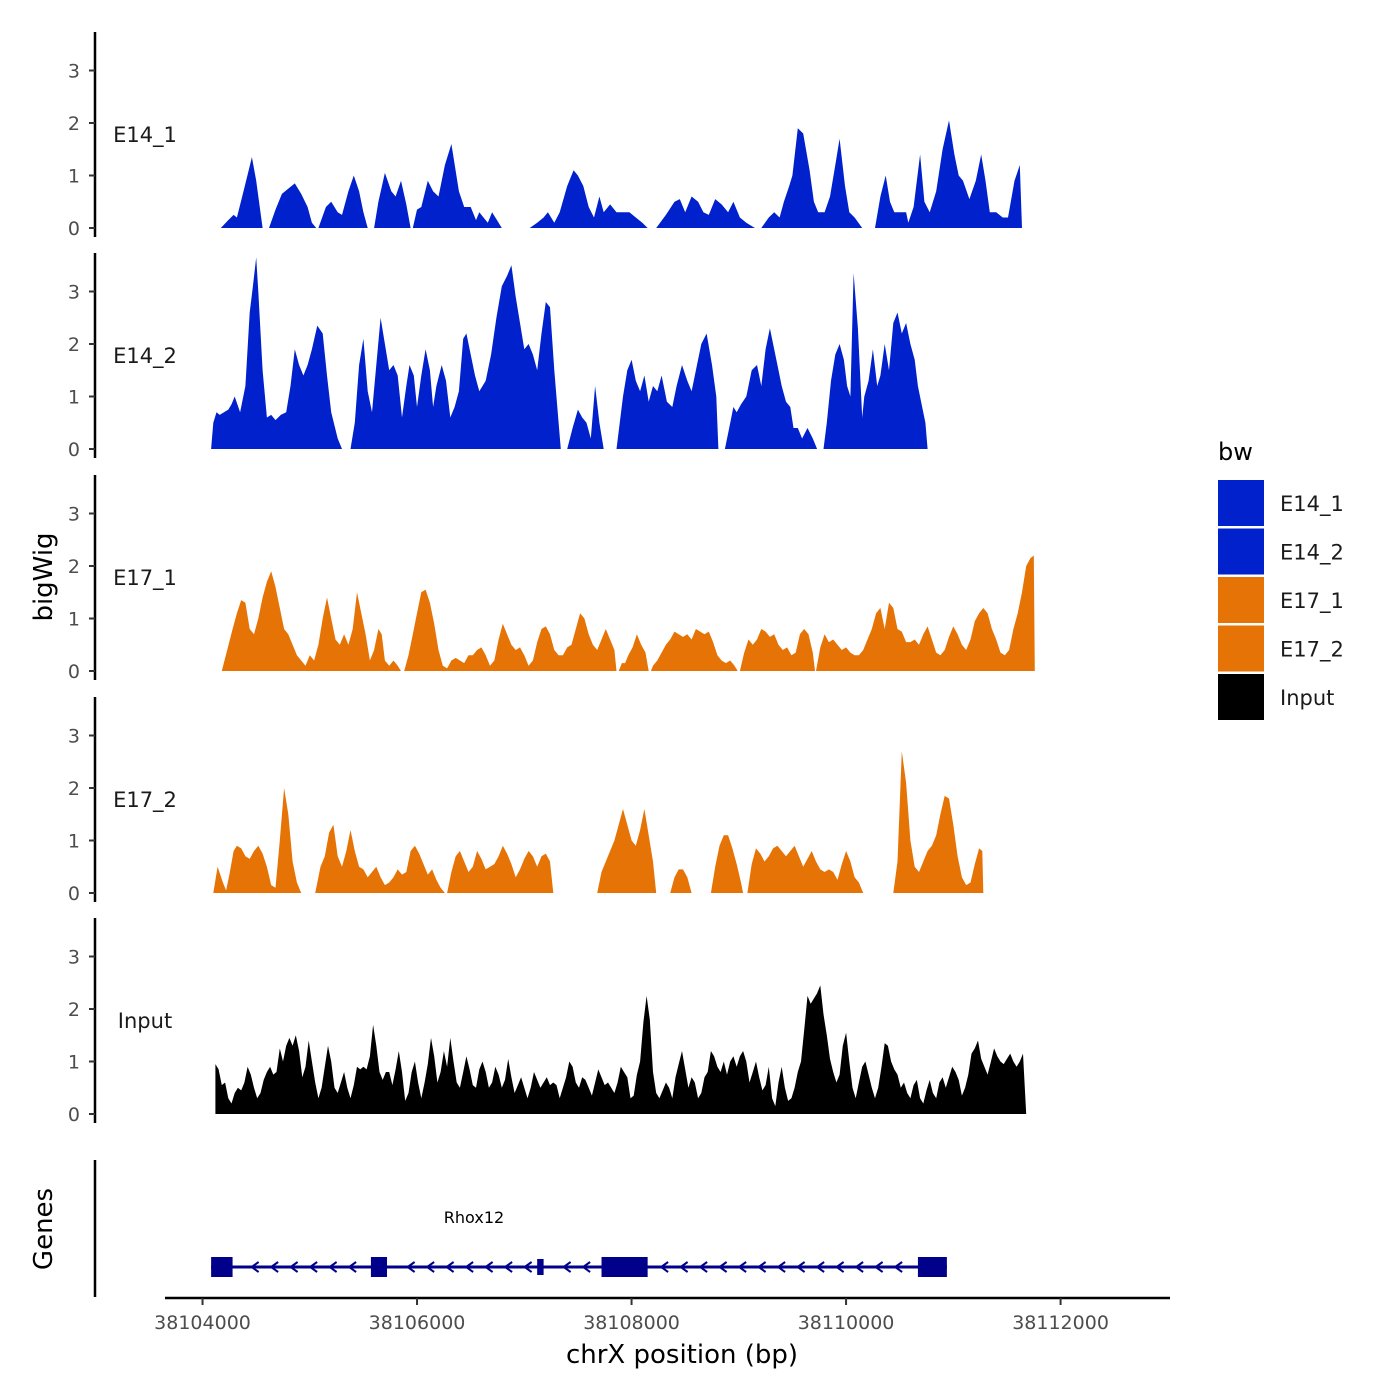 This screenshot has width=1400, height=1400. Describe the element at coordinates (74, 345) in the screenshot. I see `y-tick-label-E14_2-2: 2` at that location.